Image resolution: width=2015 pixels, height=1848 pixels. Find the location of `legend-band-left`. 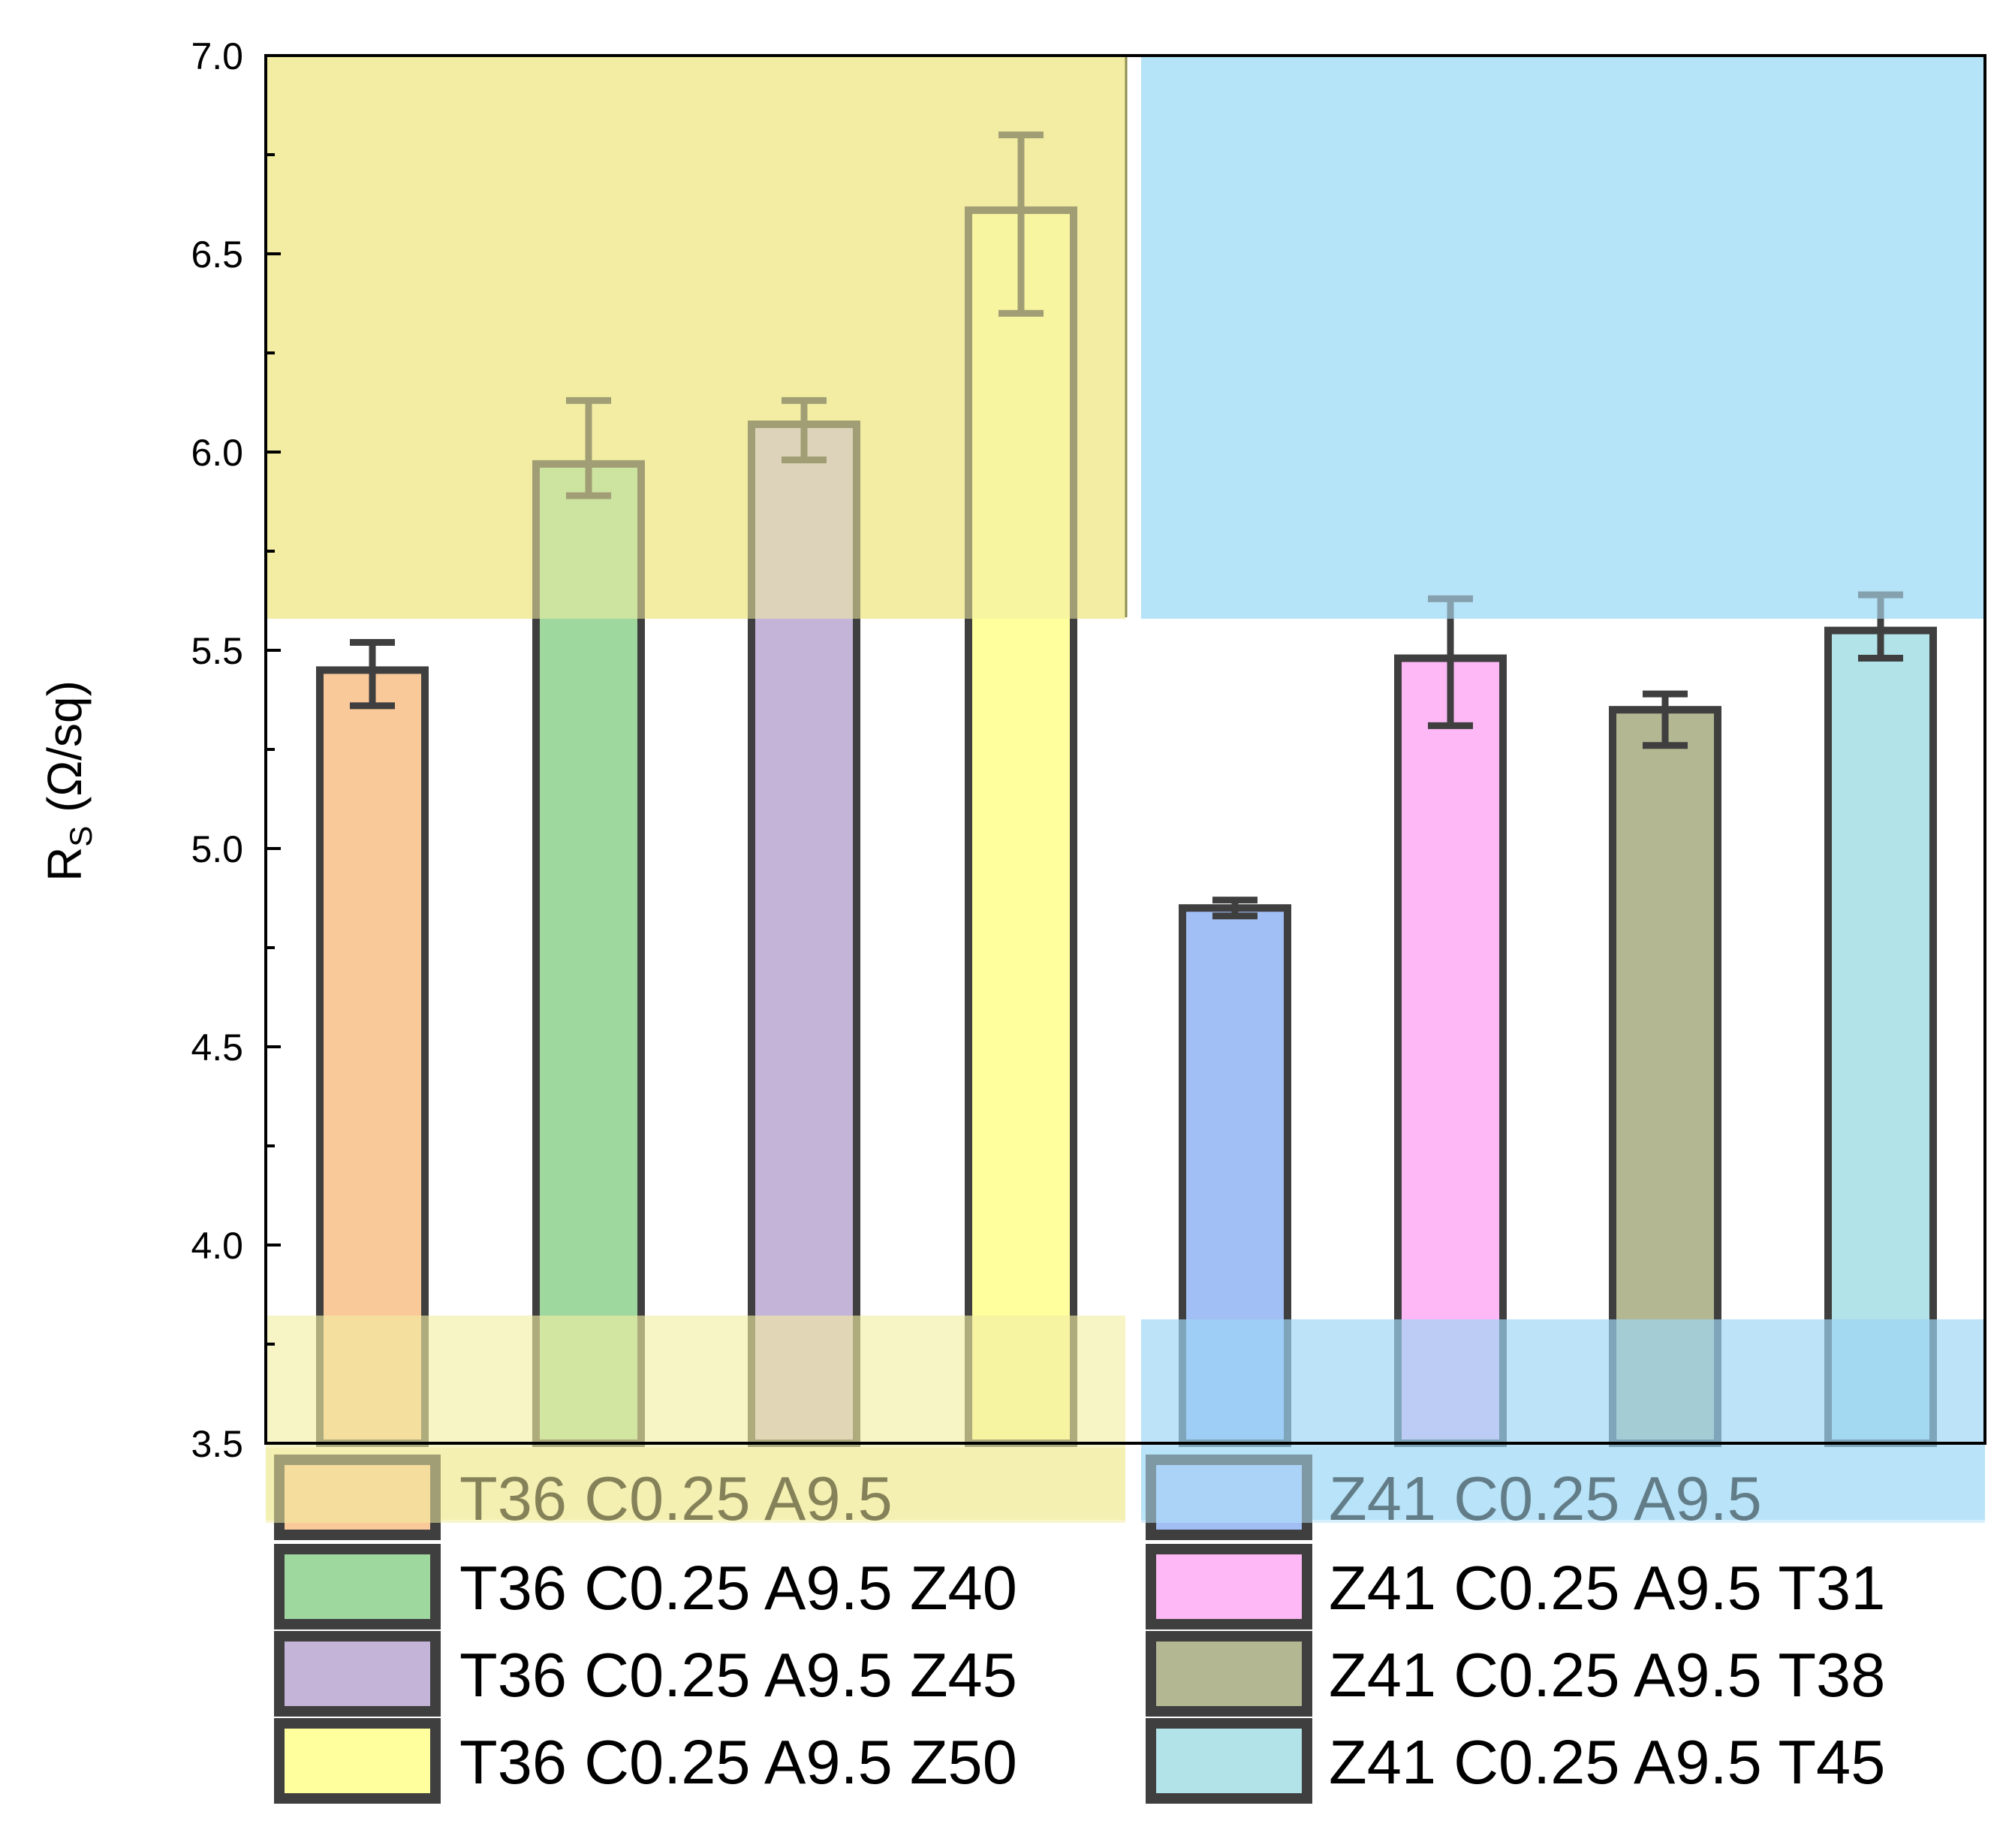

legend-band-left is located at coordinates (695, 1485).